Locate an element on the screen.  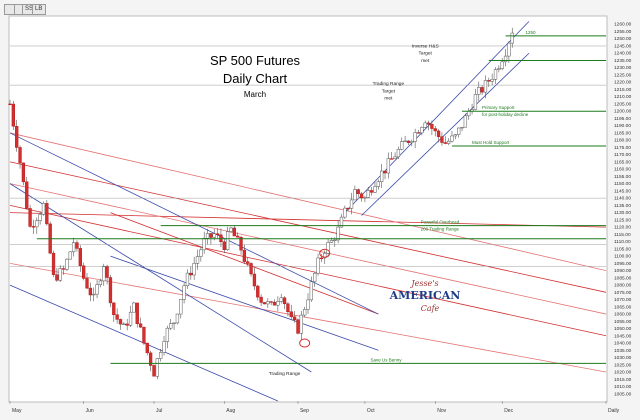
x-tick-label: Daily is located at coordinates (614, 411).